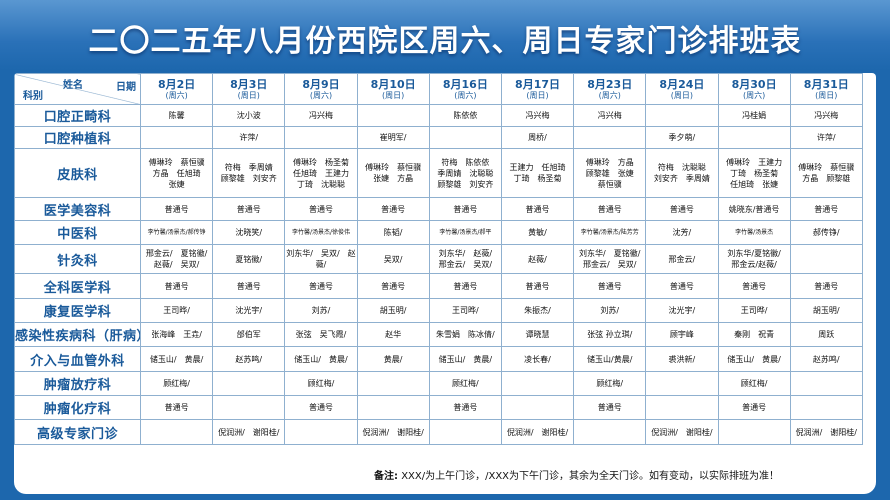 The image size is (890, 500). I want to click on schedule-cell: 李竹馨/汤景杰/郝平, so click(465, 232).